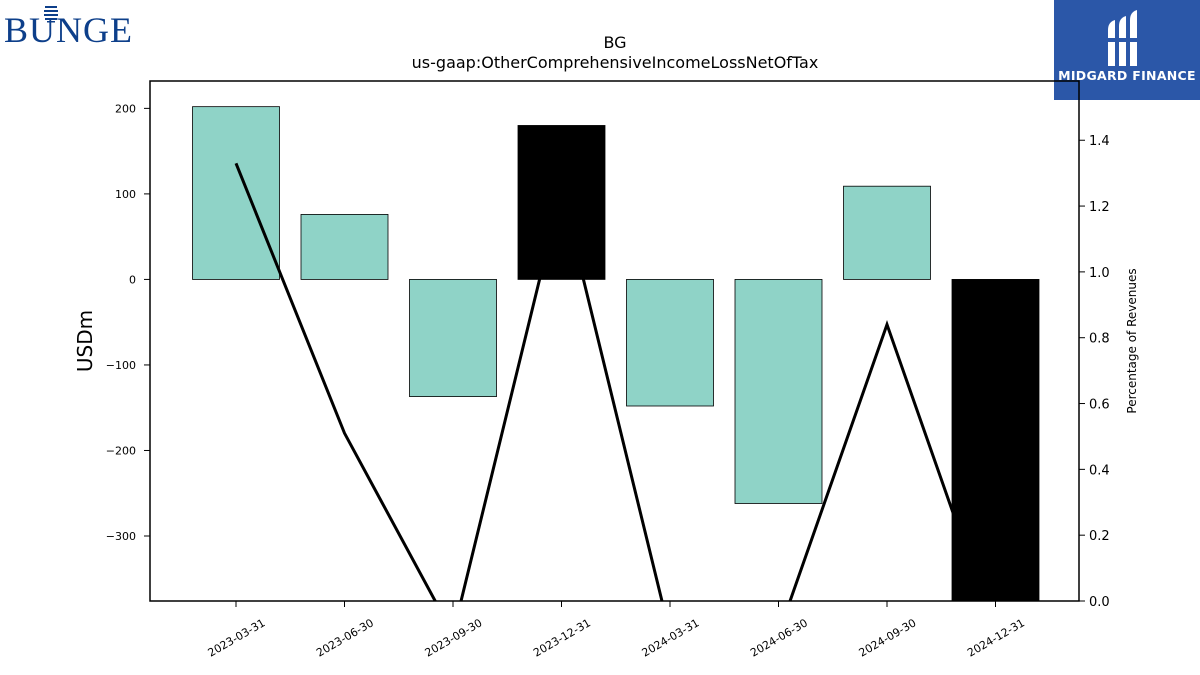  I want to click on y-tick-label: −100, so click(121, 365).